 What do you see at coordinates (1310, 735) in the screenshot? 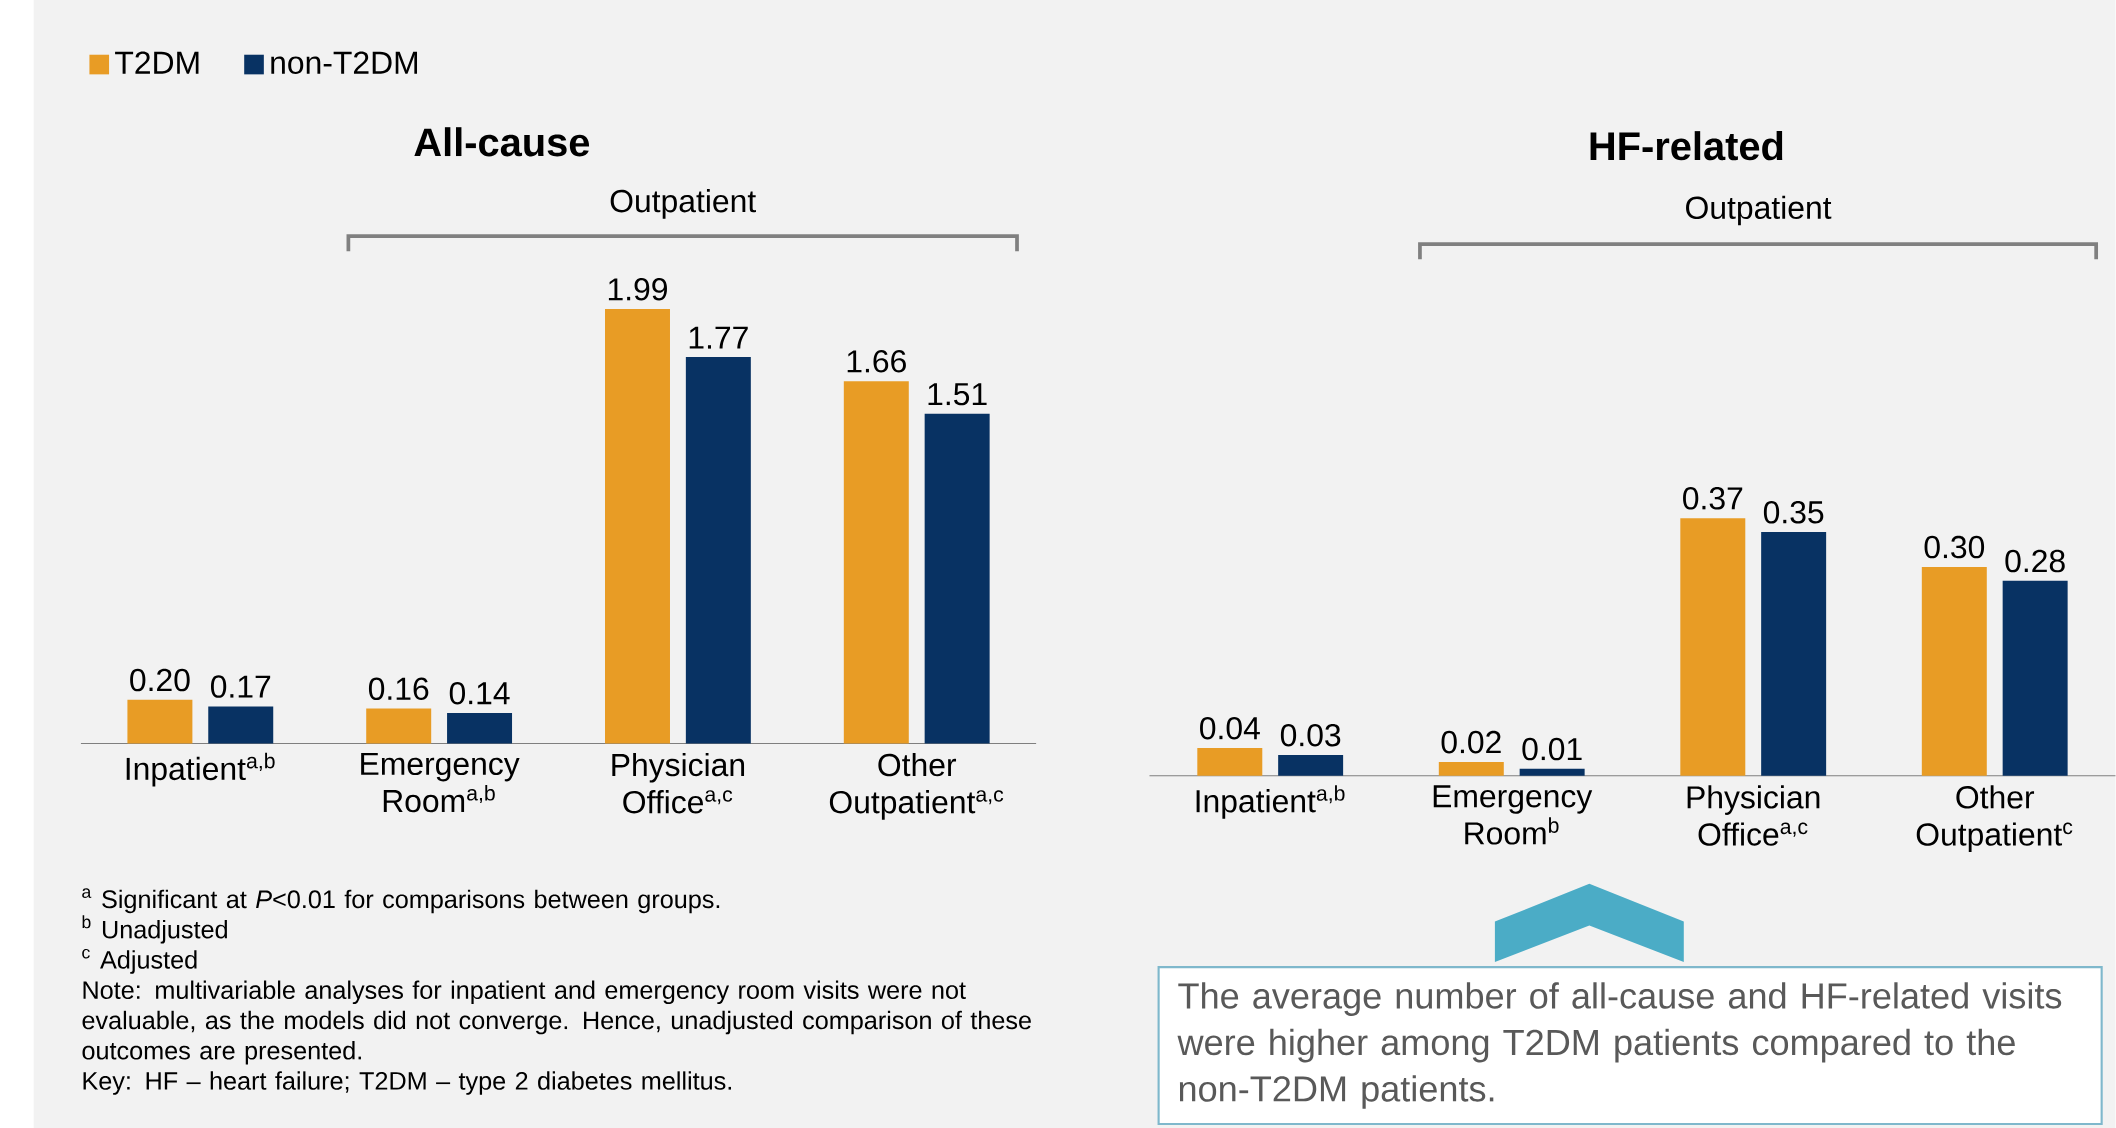
I see `data-label: 0.03` at bounding box center [1310, 735].